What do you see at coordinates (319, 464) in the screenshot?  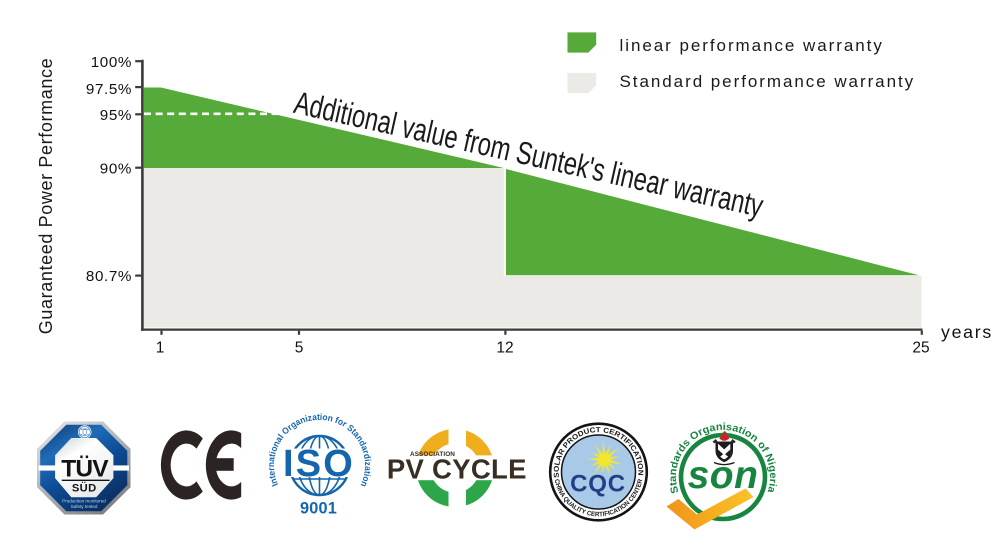 I see `svg-text: ISO` at bounding box center [319, 464].